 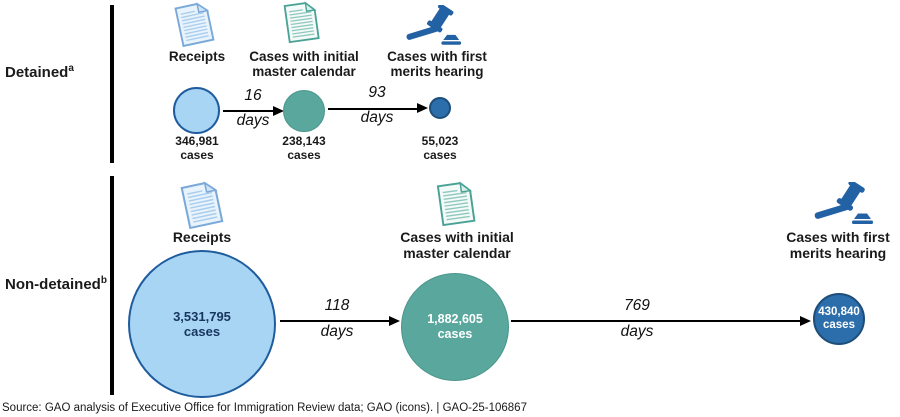 What do you see at coordinates (304, 148) in the screenshot?
I see `calendar-count-detained: 238,143 cases` at bounding box center [304, 148].